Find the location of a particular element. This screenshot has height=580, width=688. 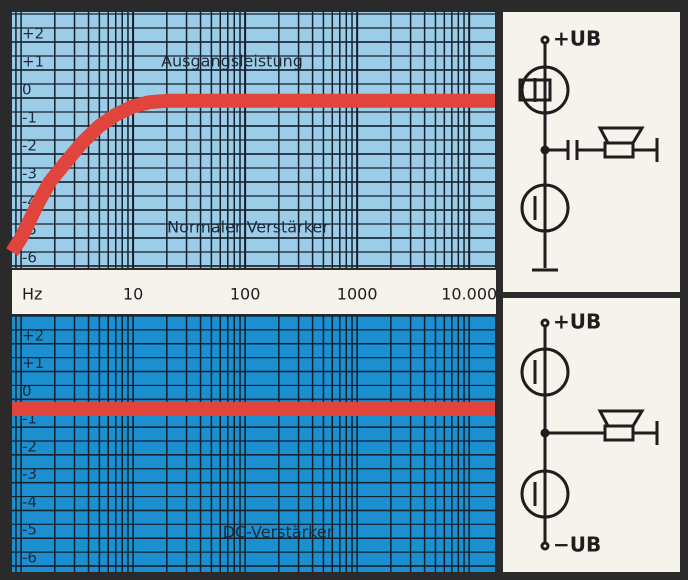

annotation: Normaler Verstärker is located at coordinates (248, 227).